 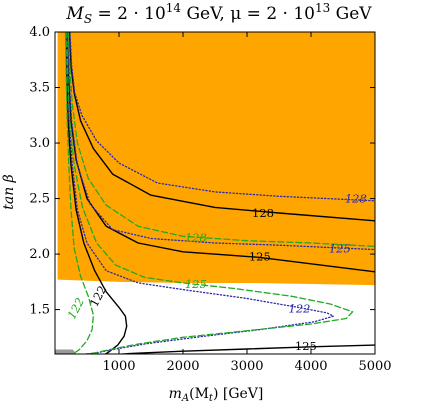 What do you see at coordinates (129, 14) in the screenshot?
I see `title-part: = 2 · 10` at bounding box center [129, 14].